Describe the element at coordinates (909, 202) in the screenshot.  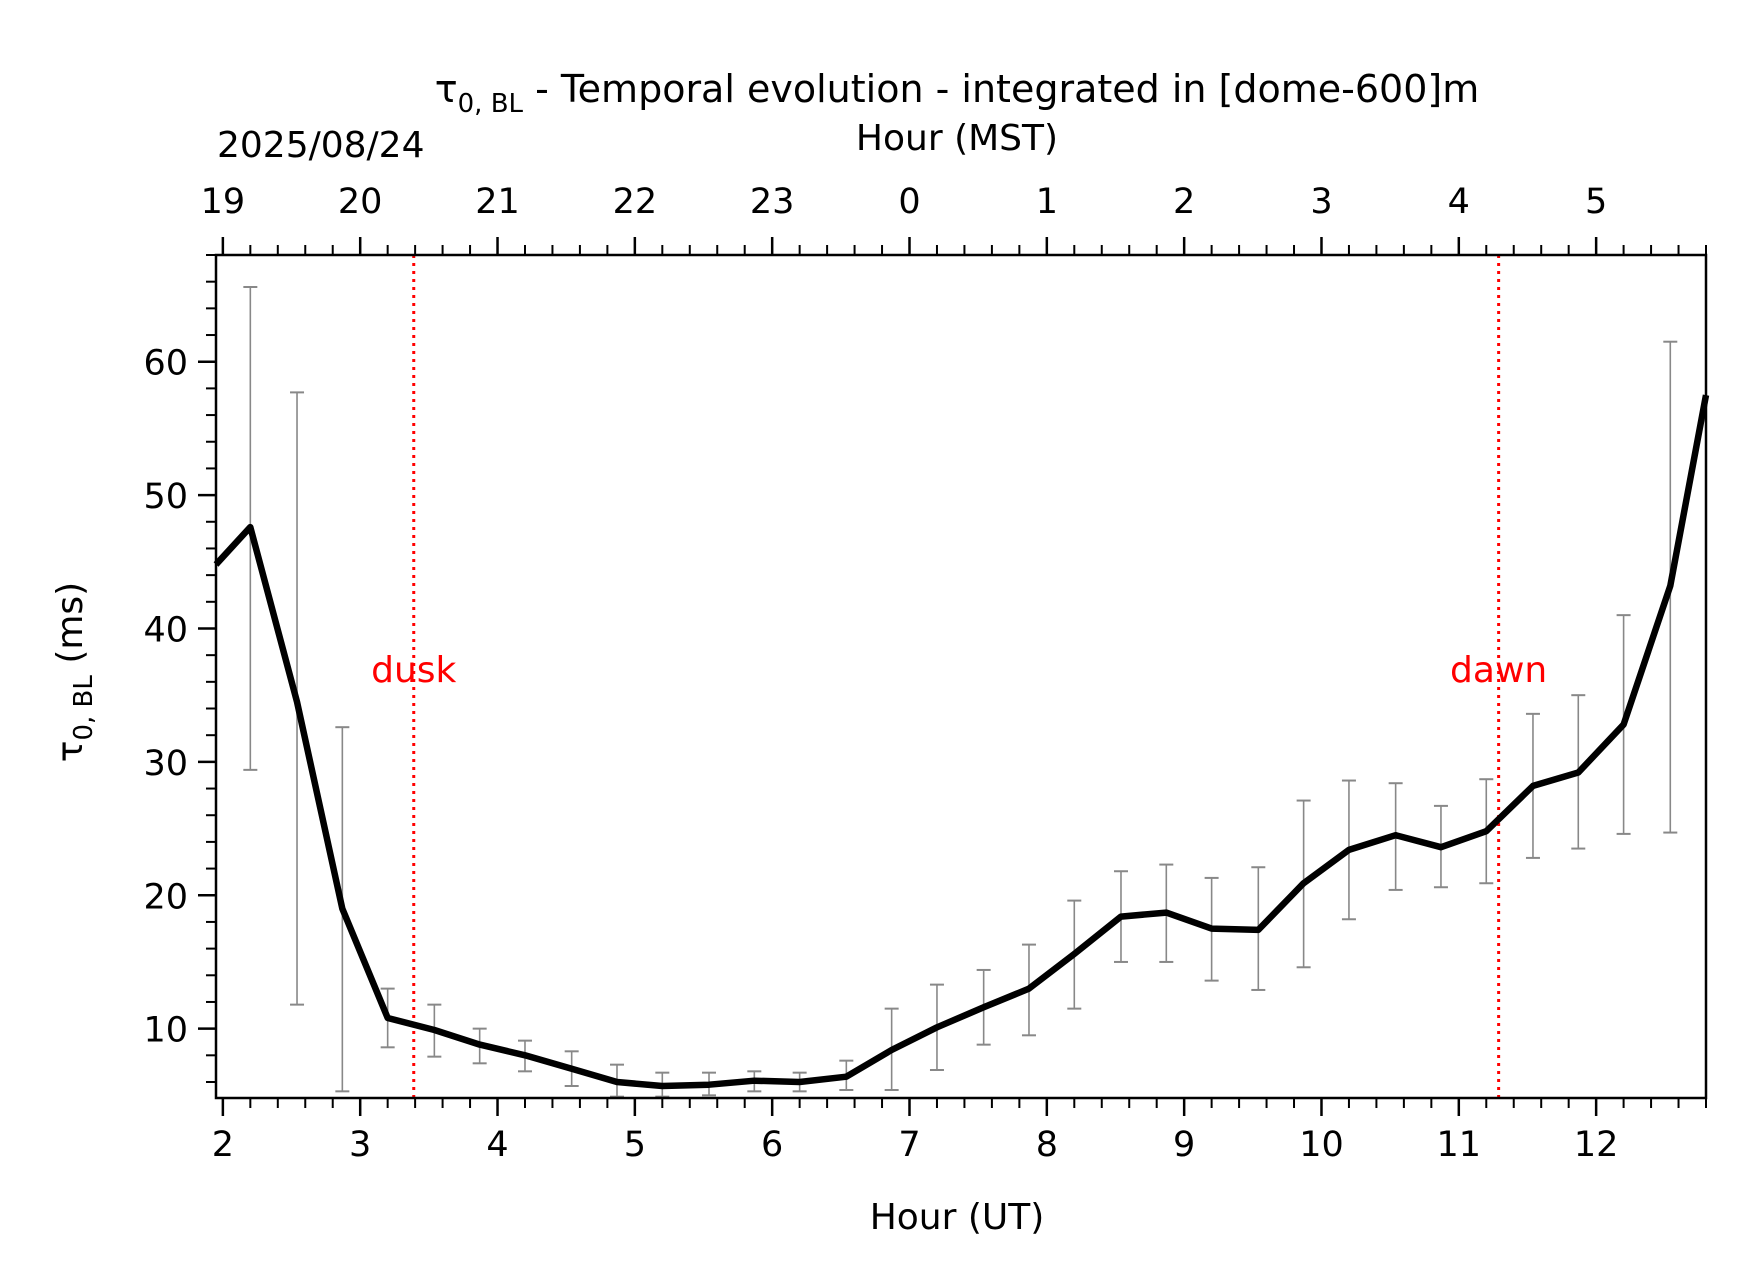
I see `x2-tick-label: 0` at that location.